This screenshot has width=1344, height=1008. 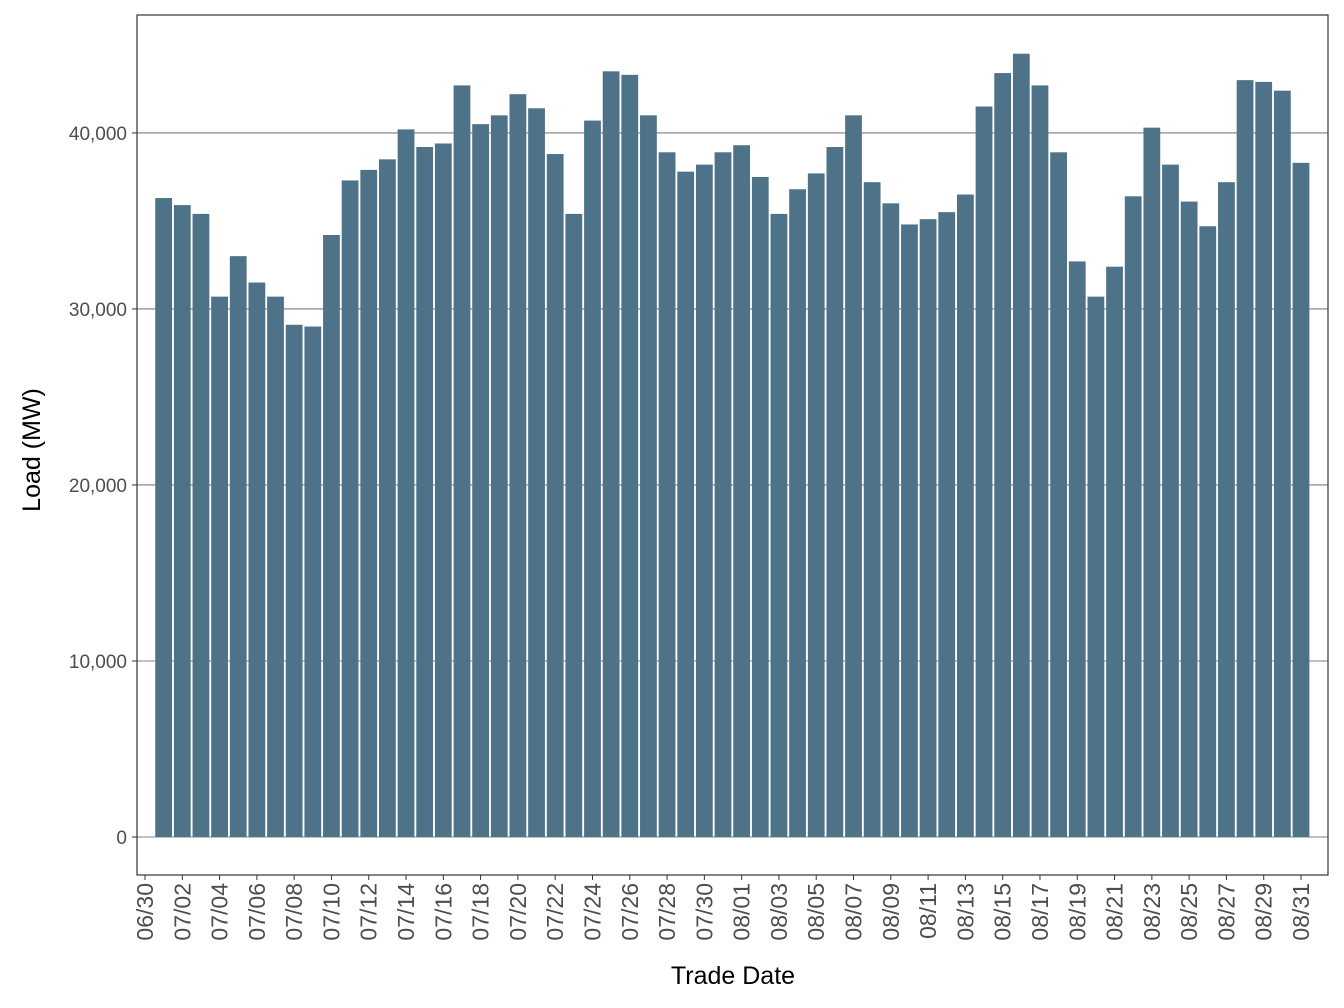 I want to click on x-tick-label: 08/07, so click(x=854, y=912).